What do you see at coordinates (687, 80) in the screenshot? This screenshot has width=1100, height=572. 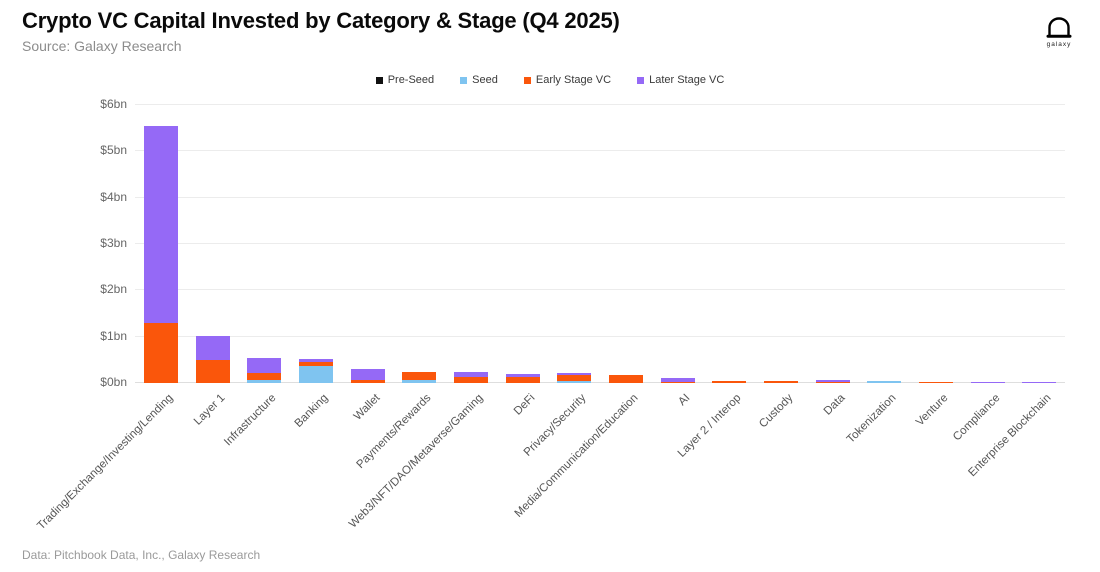 I see `legend-label: Later Stage VC` at bounding box center [687, 80].